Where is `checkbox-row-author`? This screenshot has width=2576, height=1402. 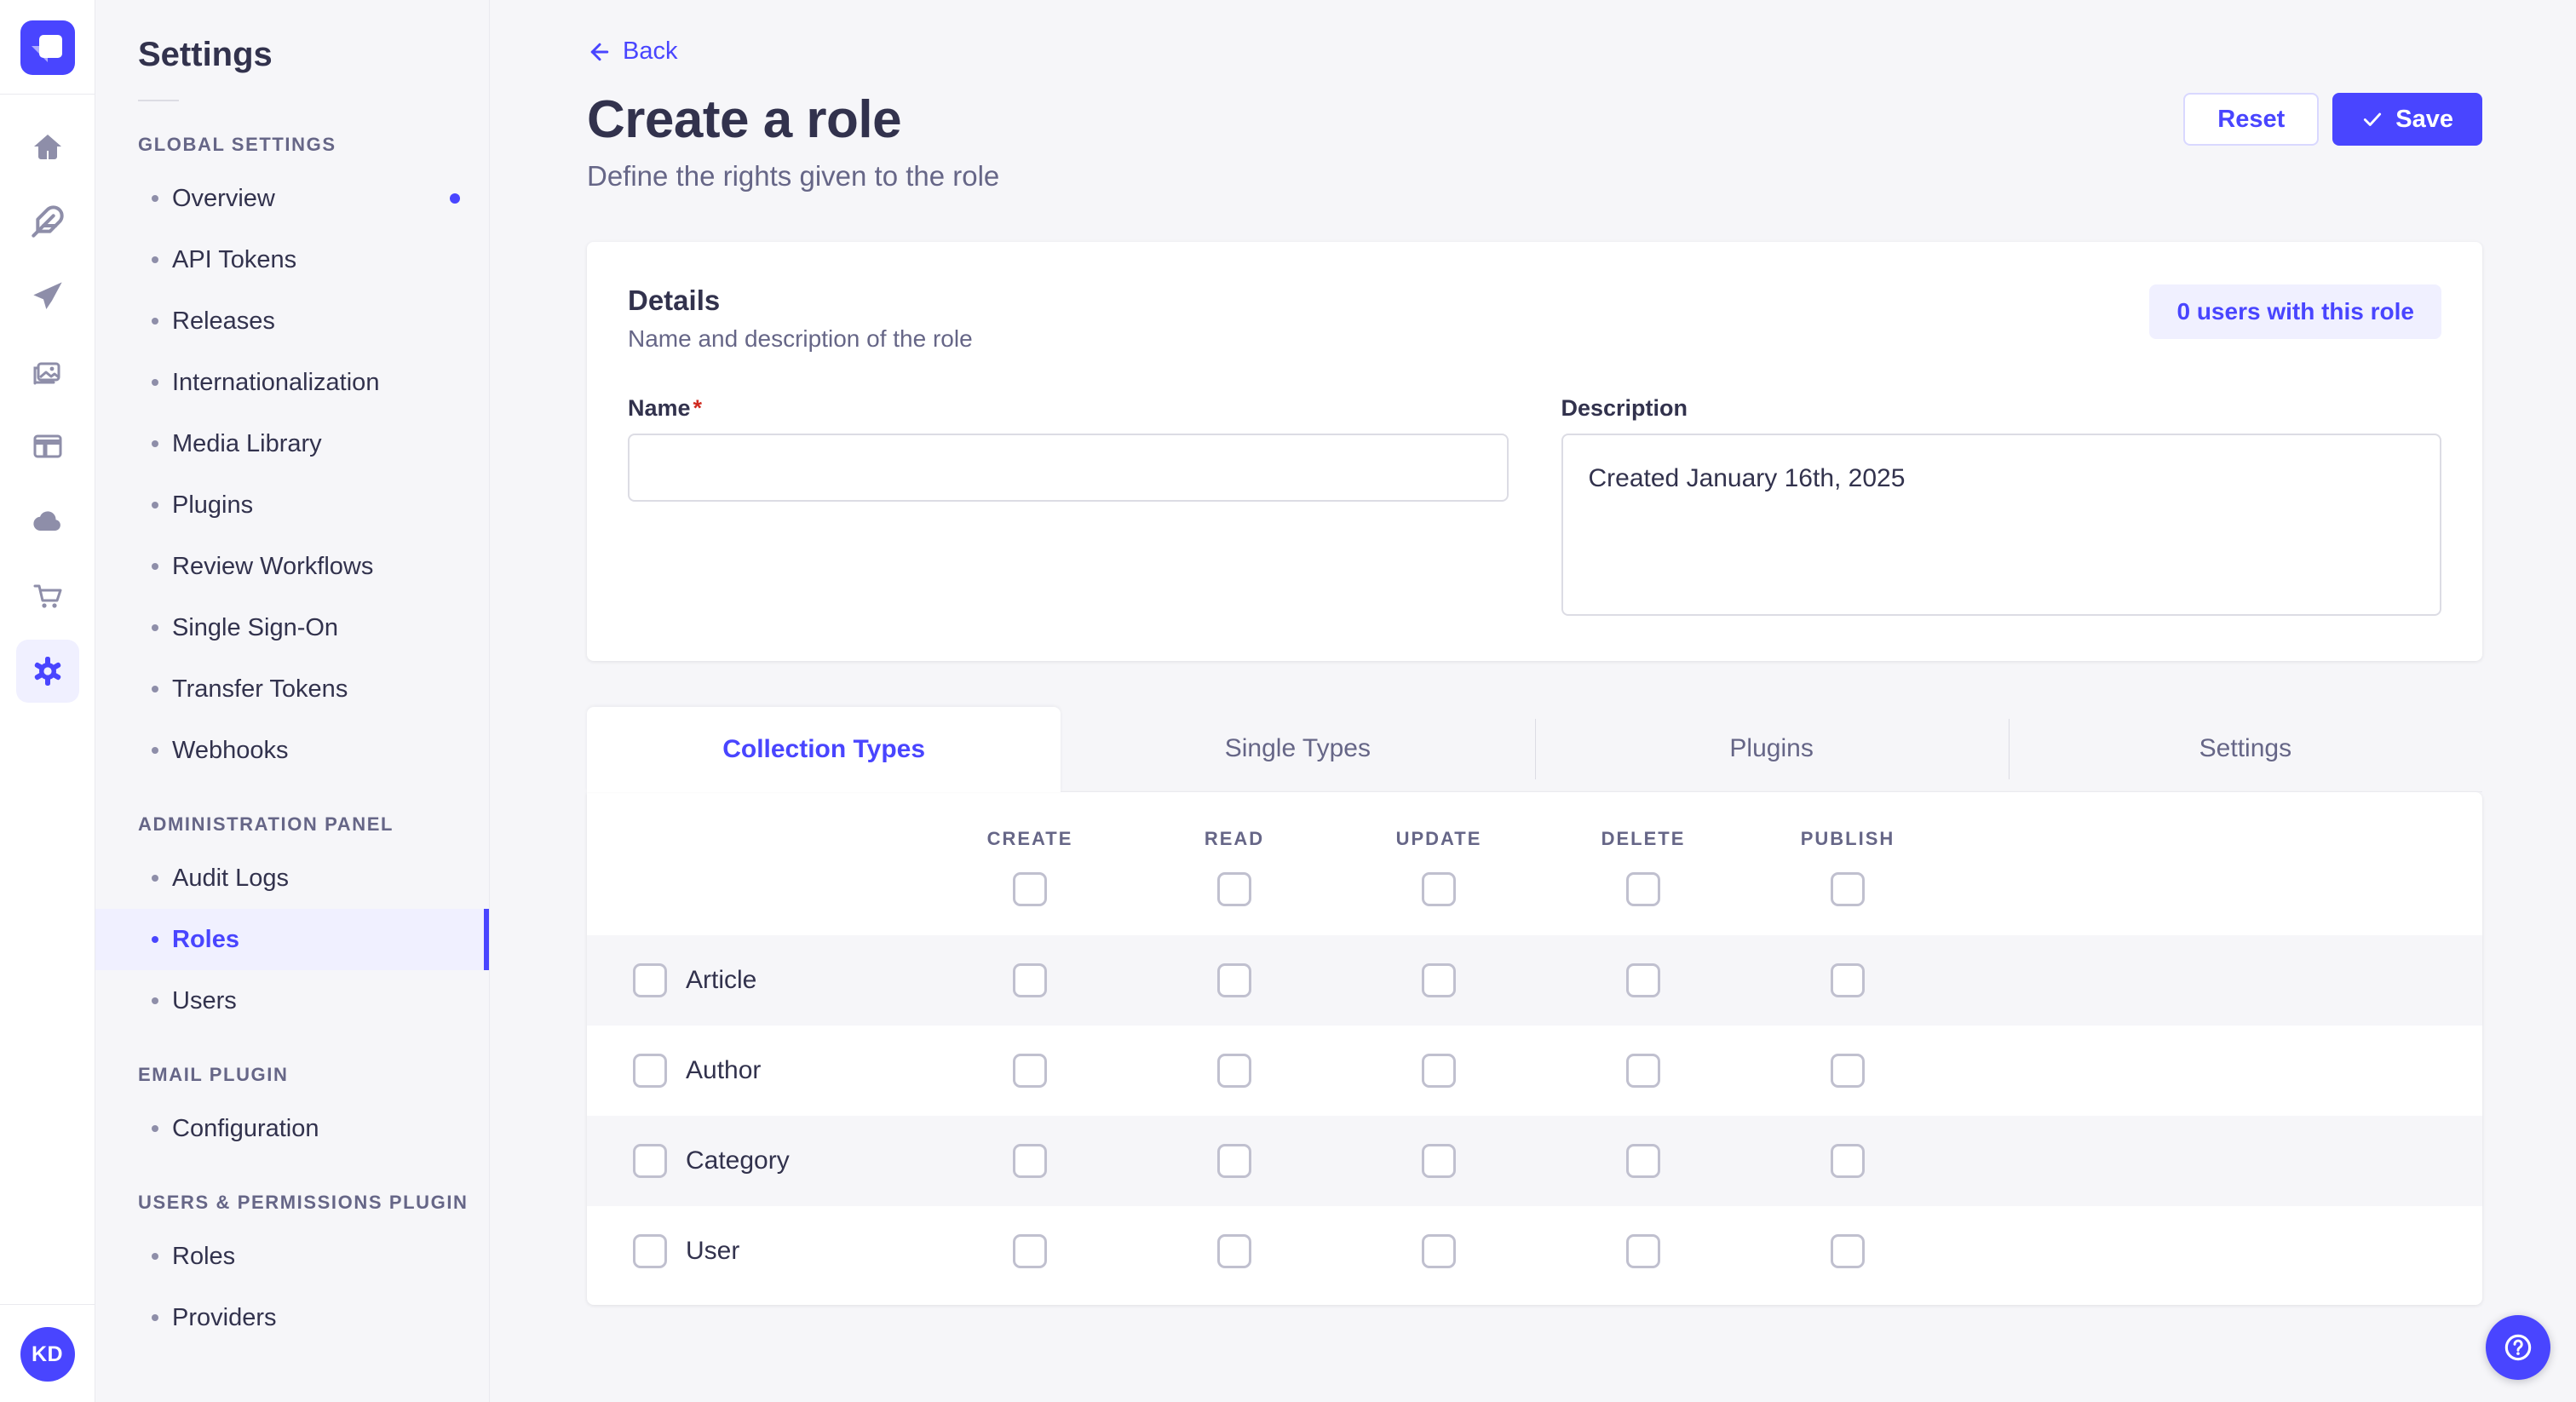 checkbox-row-author is located at coordinates (650, 1070).